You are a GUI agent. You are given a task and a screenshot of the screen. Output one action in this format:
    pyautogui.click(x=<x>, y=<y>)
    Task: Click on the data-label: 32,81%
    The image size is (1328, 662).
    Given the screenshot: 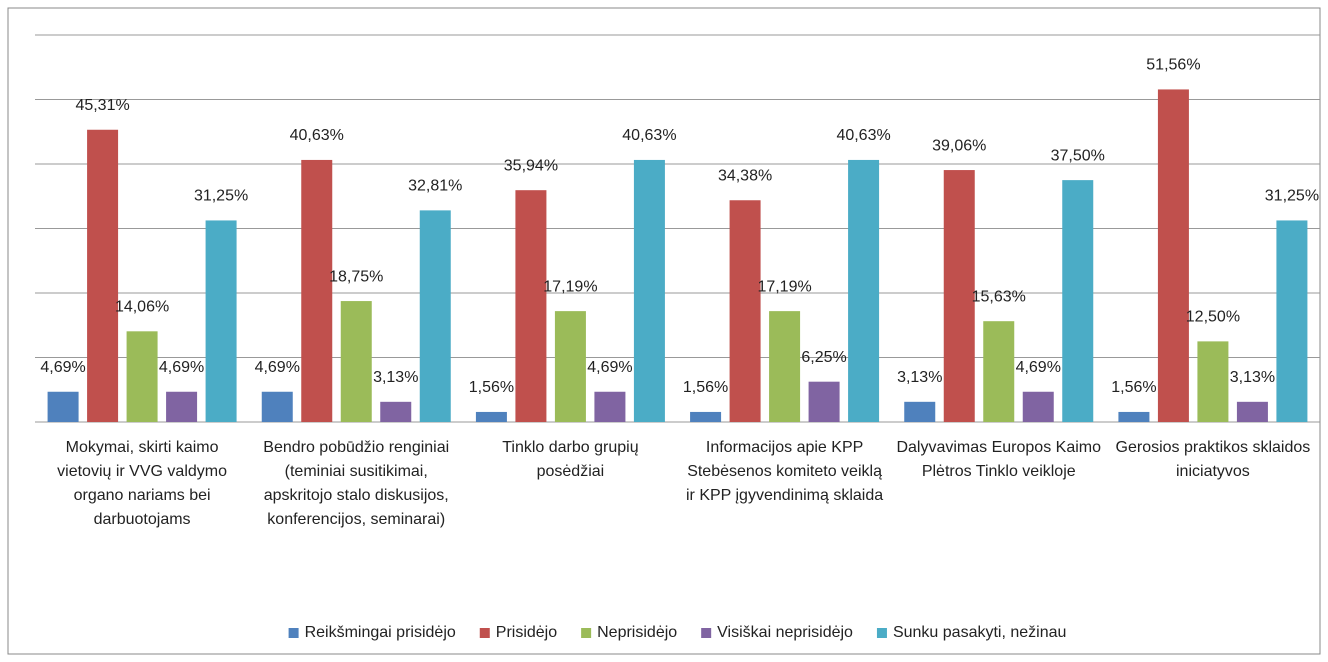 What is the action you would take?
    pyautogui.click(x=435, y=186)
    